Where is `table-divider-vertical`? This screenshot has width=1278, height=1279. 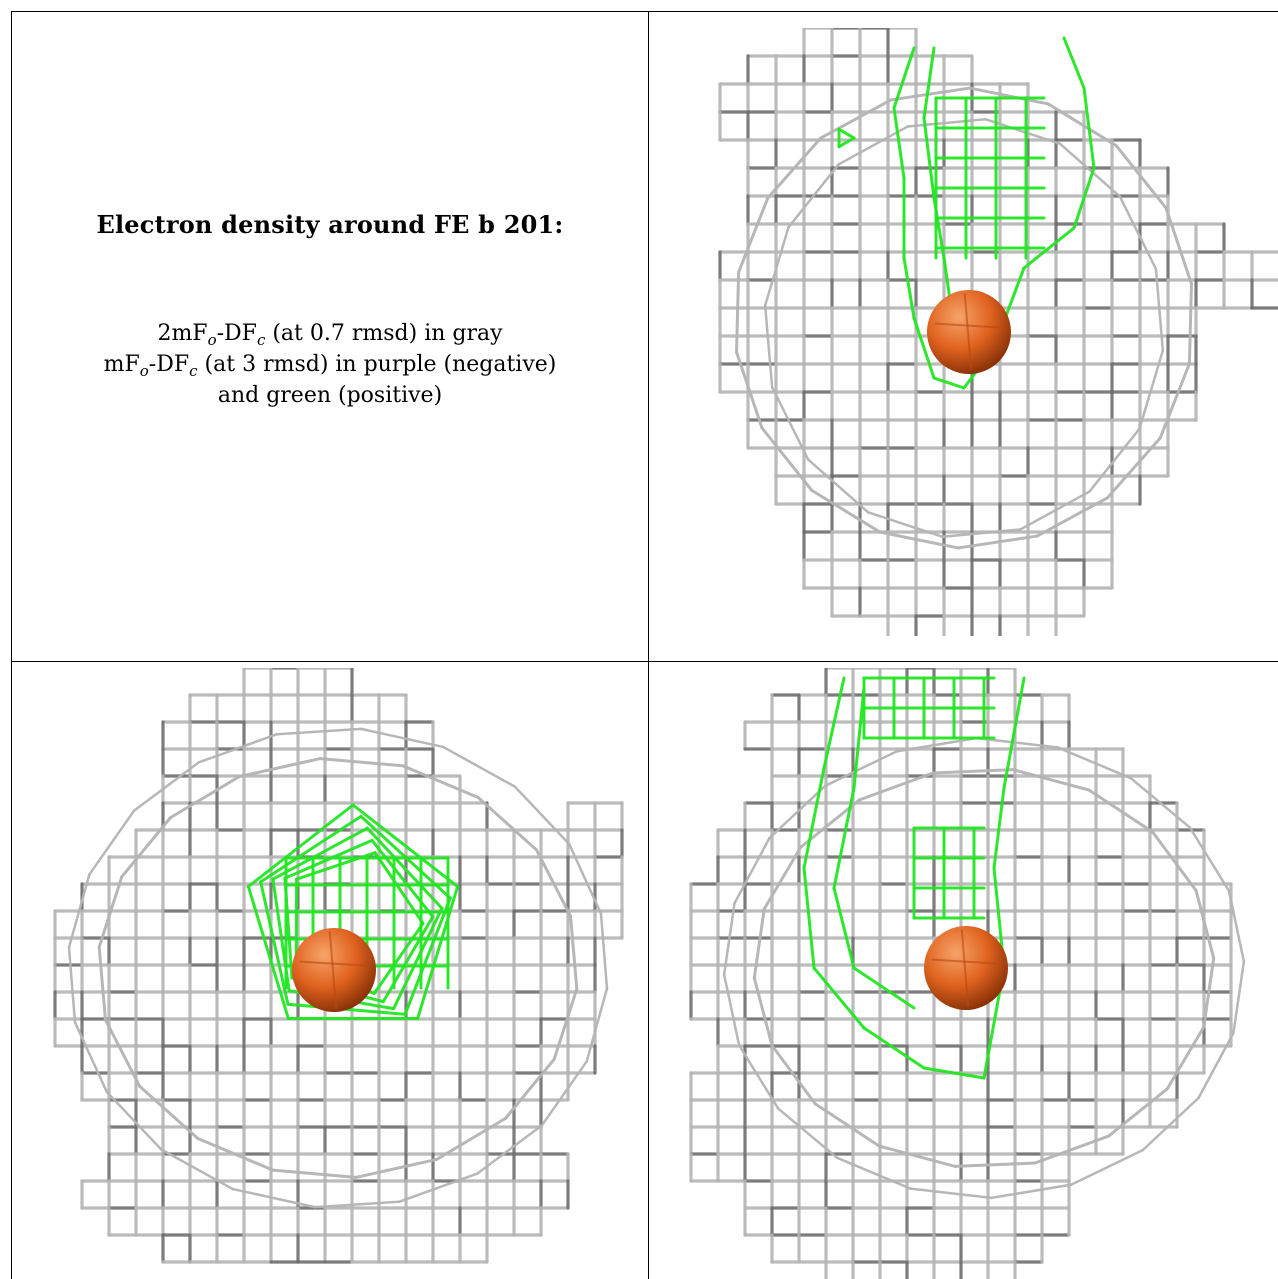 table-divider-vertical is located at coordinates (648, 645).